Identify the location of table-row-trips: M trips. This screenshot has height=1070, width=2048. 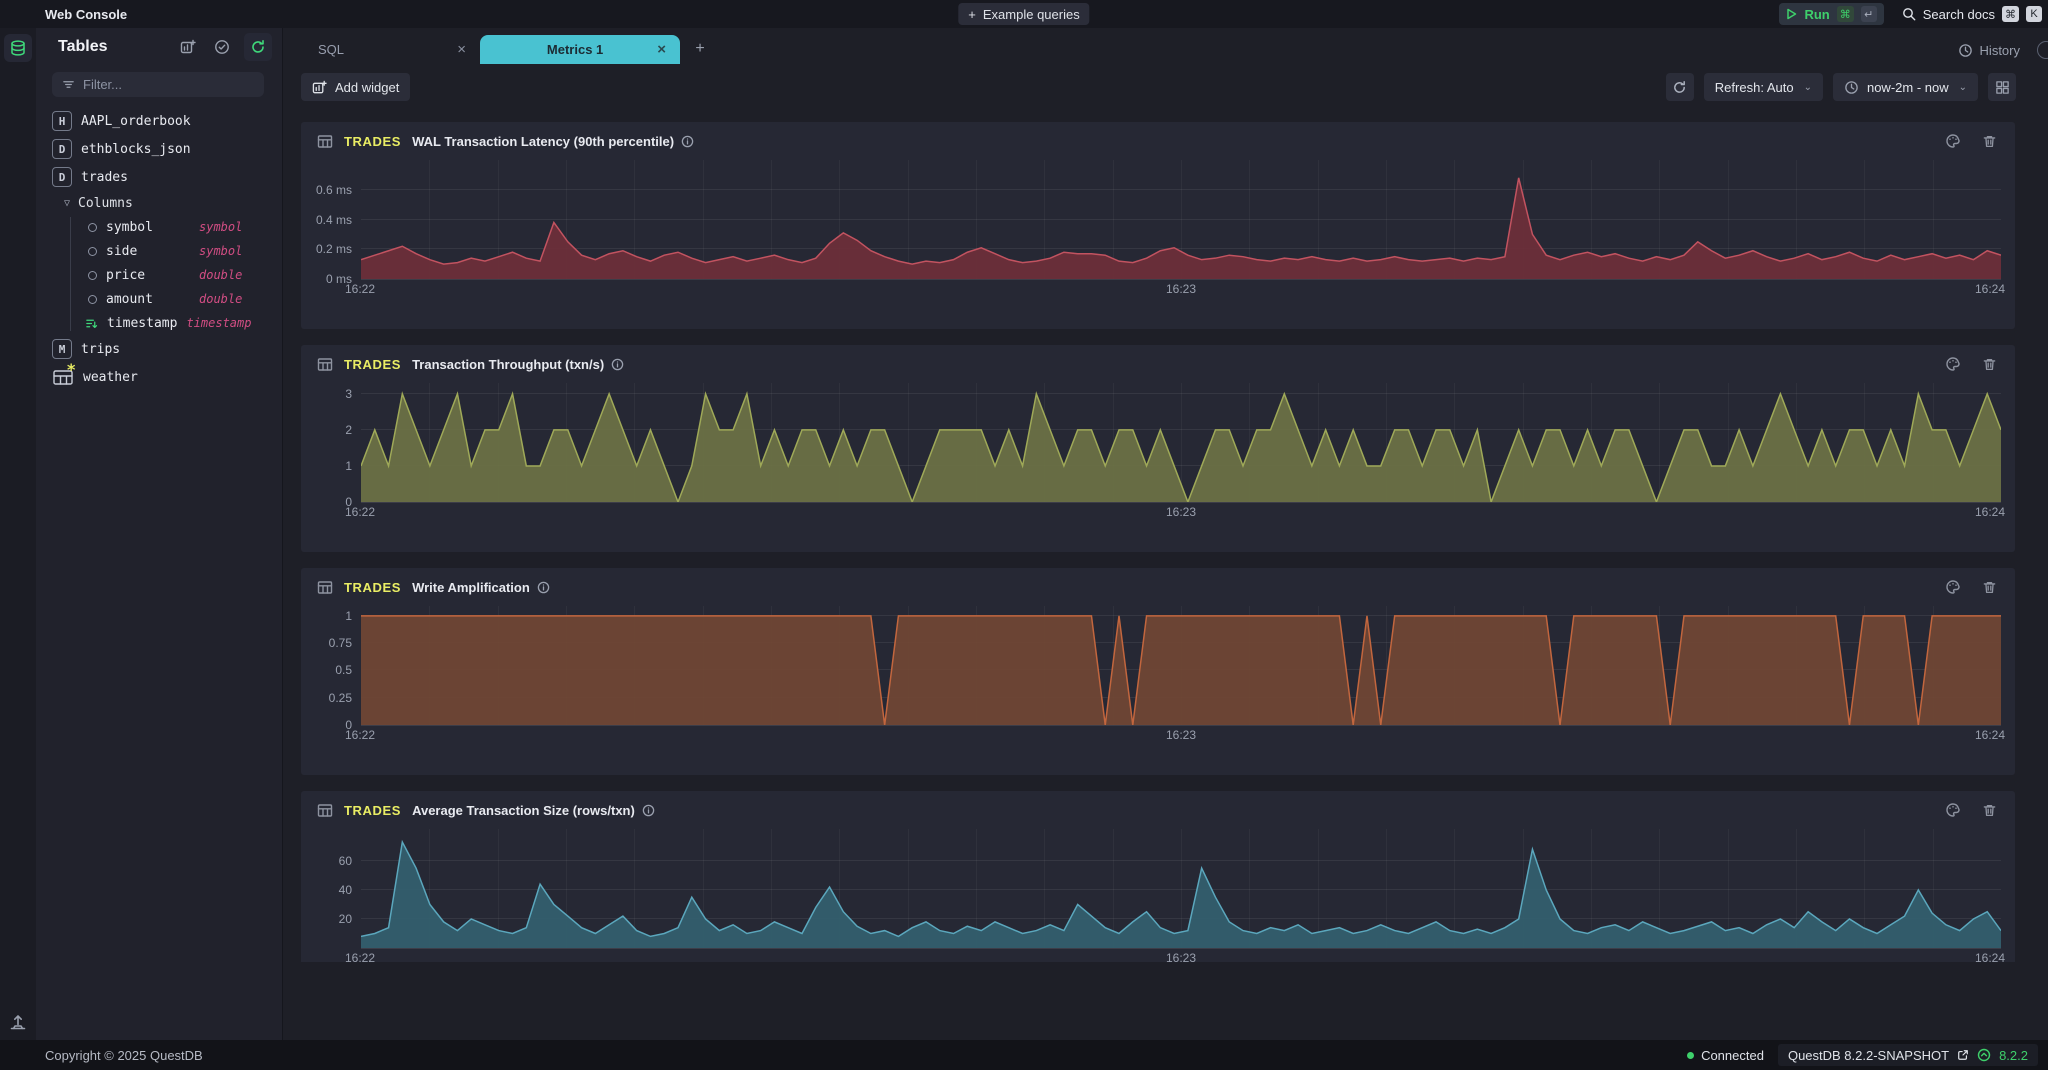
(159, 349).